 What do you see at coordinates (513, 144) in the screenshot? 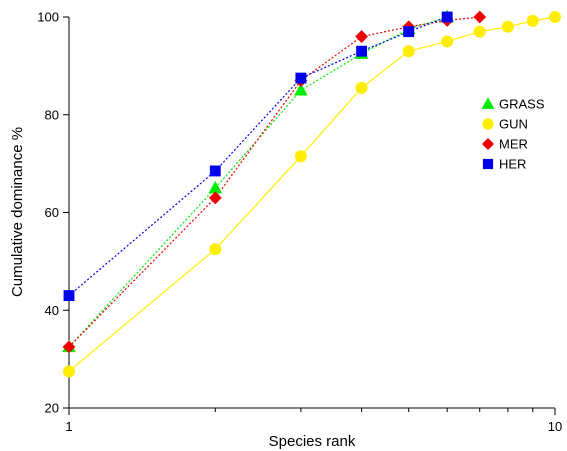
I see `legend-label-mer: MER` at bounding box center [513, 144].